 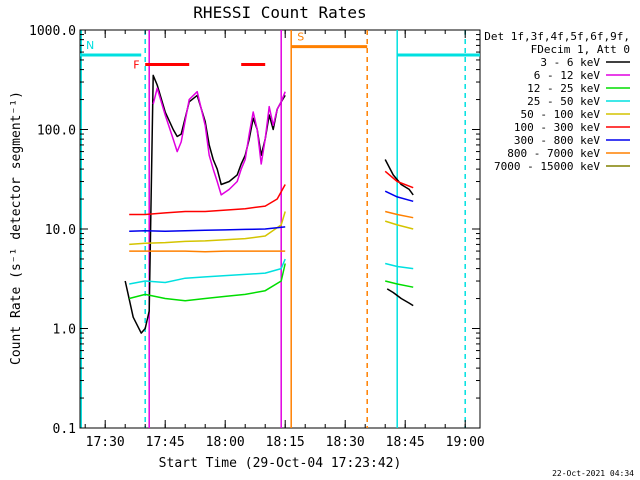 I want to click on x-tick-label: 17:30, so click(x=105, y=442).